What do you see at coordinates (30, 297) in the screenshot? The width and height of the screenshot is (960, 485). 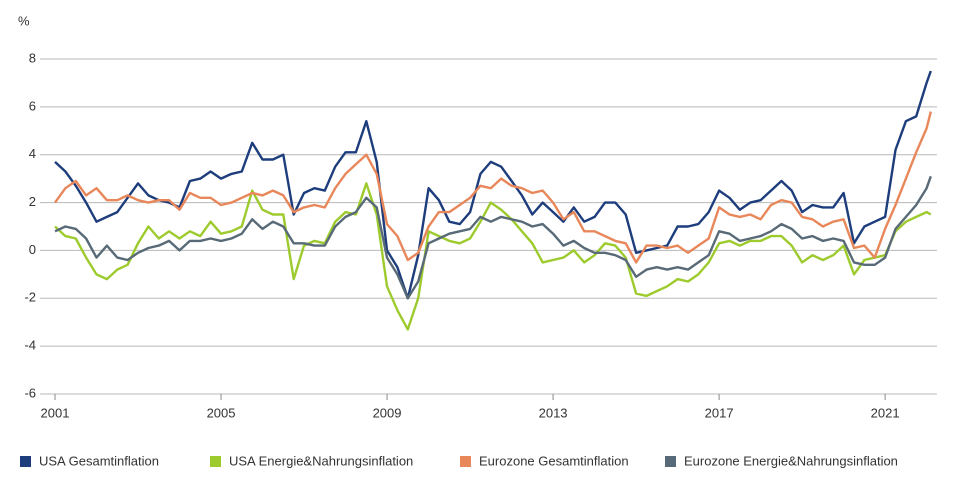 I see `y-tick-label: -2` at bounding box center [30, 297].